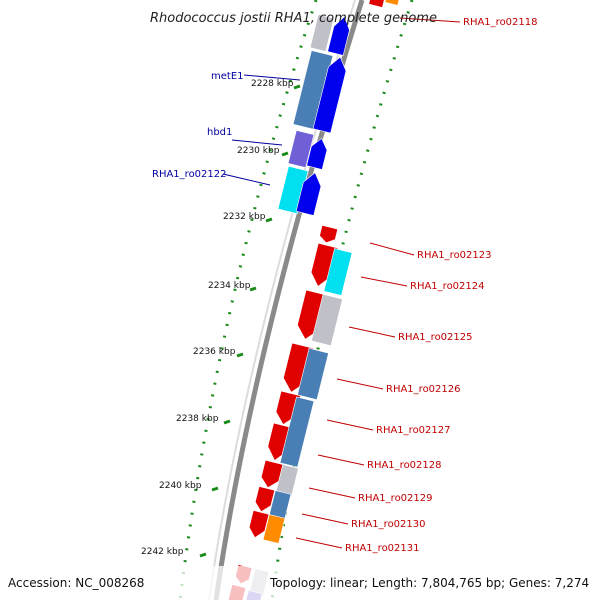  I want to click on right-gene-label: RHA1_ro02125, so click(435, 337).